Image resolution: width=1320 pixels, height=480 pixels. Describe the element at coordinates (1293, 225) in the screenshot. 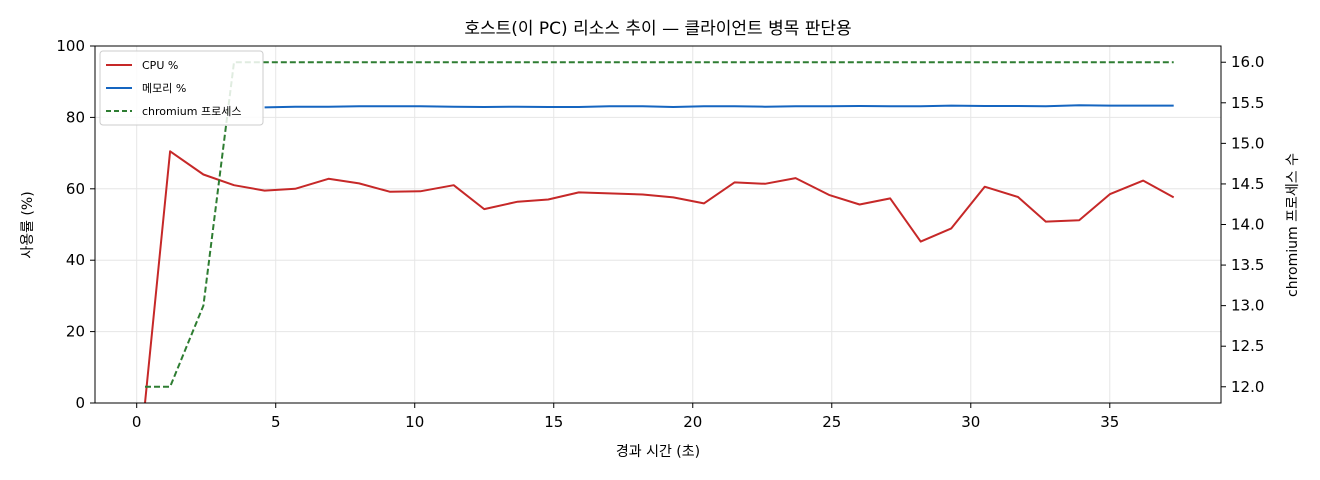

I see `right-axis-label: chromium 프로세스 수` at that location.